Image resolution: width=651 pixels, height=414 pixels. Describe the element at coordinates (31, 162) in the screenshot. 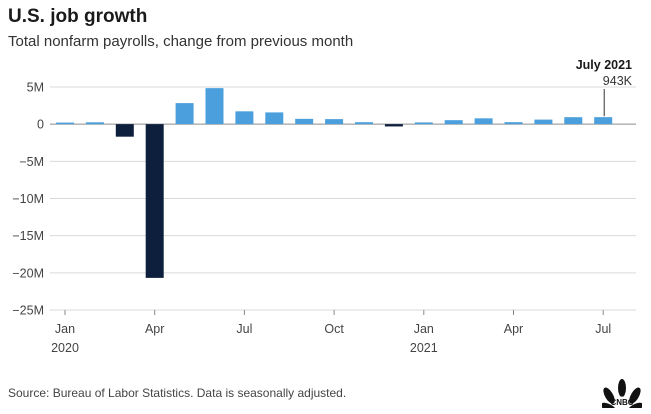

I see `y-tick-label: −5M` at that location.